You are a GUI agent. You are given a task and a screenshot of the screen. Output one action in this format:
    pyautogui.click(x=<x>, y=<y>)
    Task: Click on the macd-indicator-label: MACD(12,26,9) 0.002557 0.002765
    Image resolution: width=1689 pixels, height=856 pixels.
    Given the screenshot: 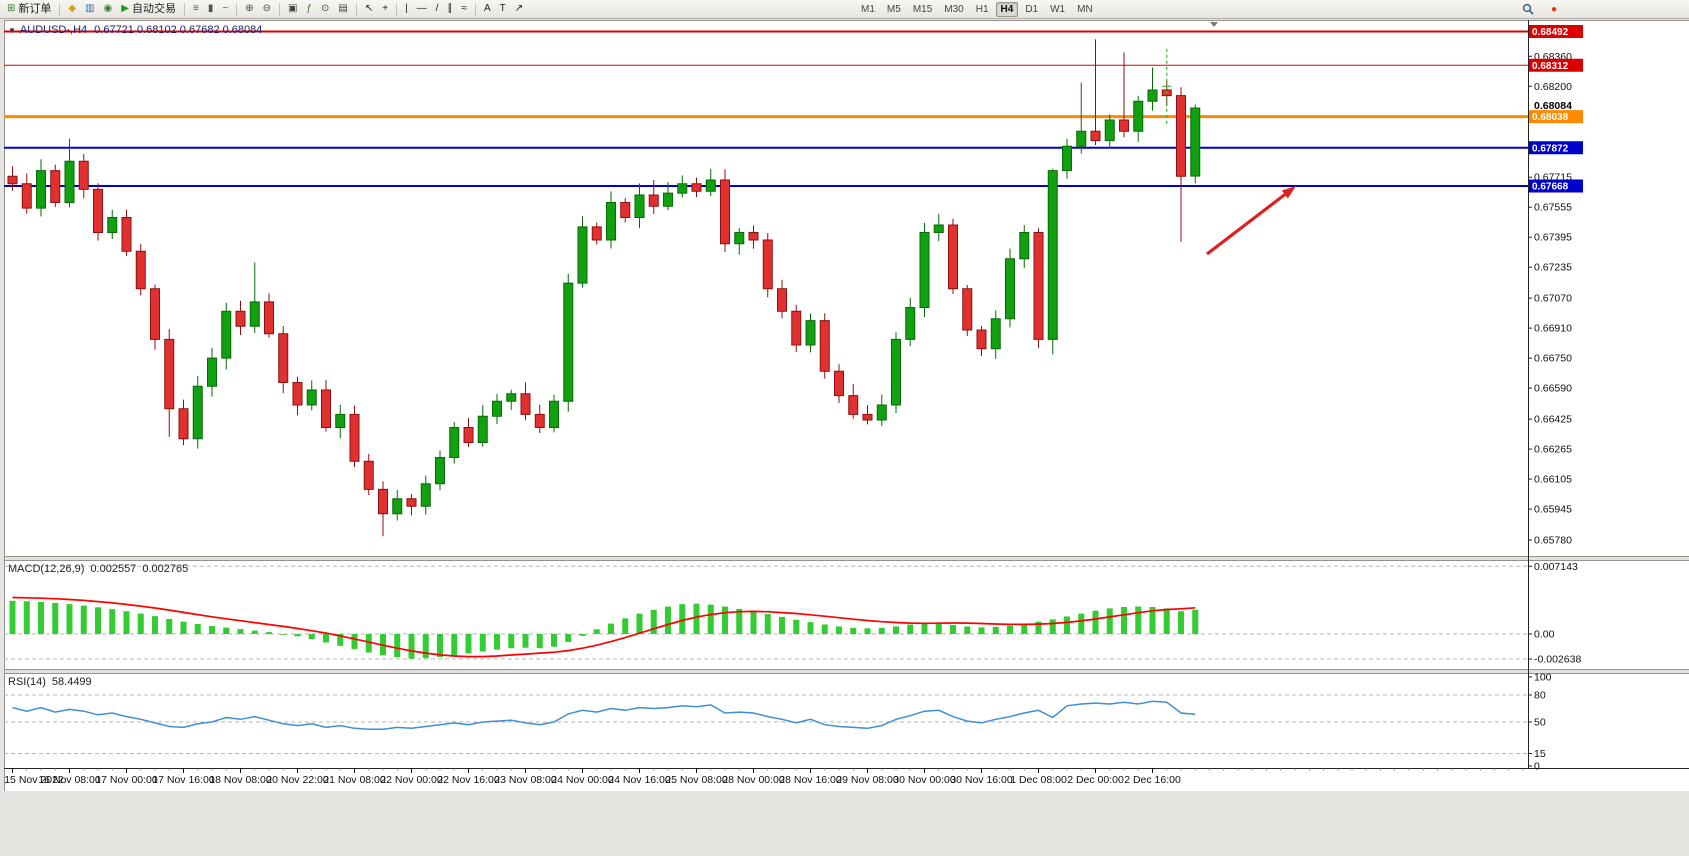 What is the action you would take?
    pyautogui.click(x=98, y=569)
    